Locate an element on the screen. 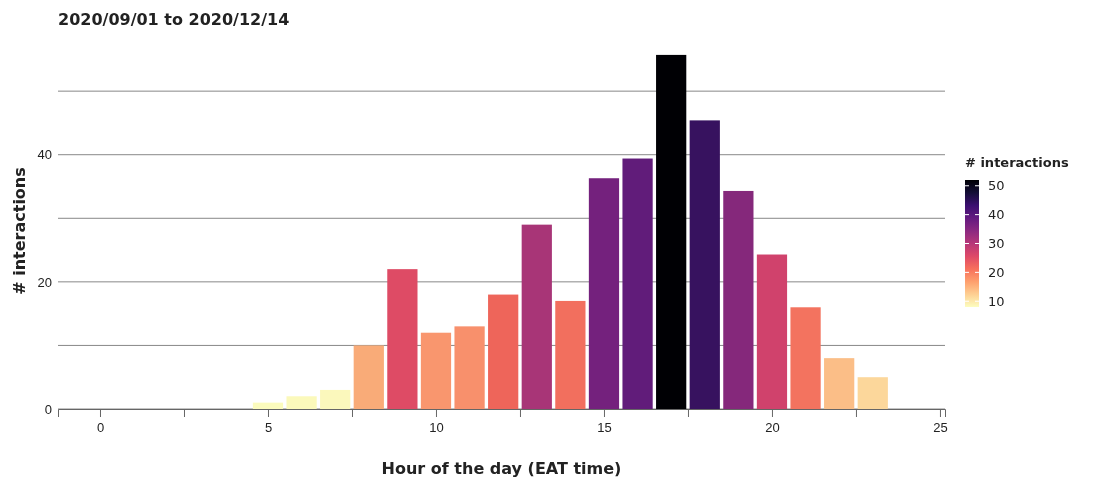 This screenshot has width=1093, height=483. color-bar-label: 40 is located at coordinates (996, 215).